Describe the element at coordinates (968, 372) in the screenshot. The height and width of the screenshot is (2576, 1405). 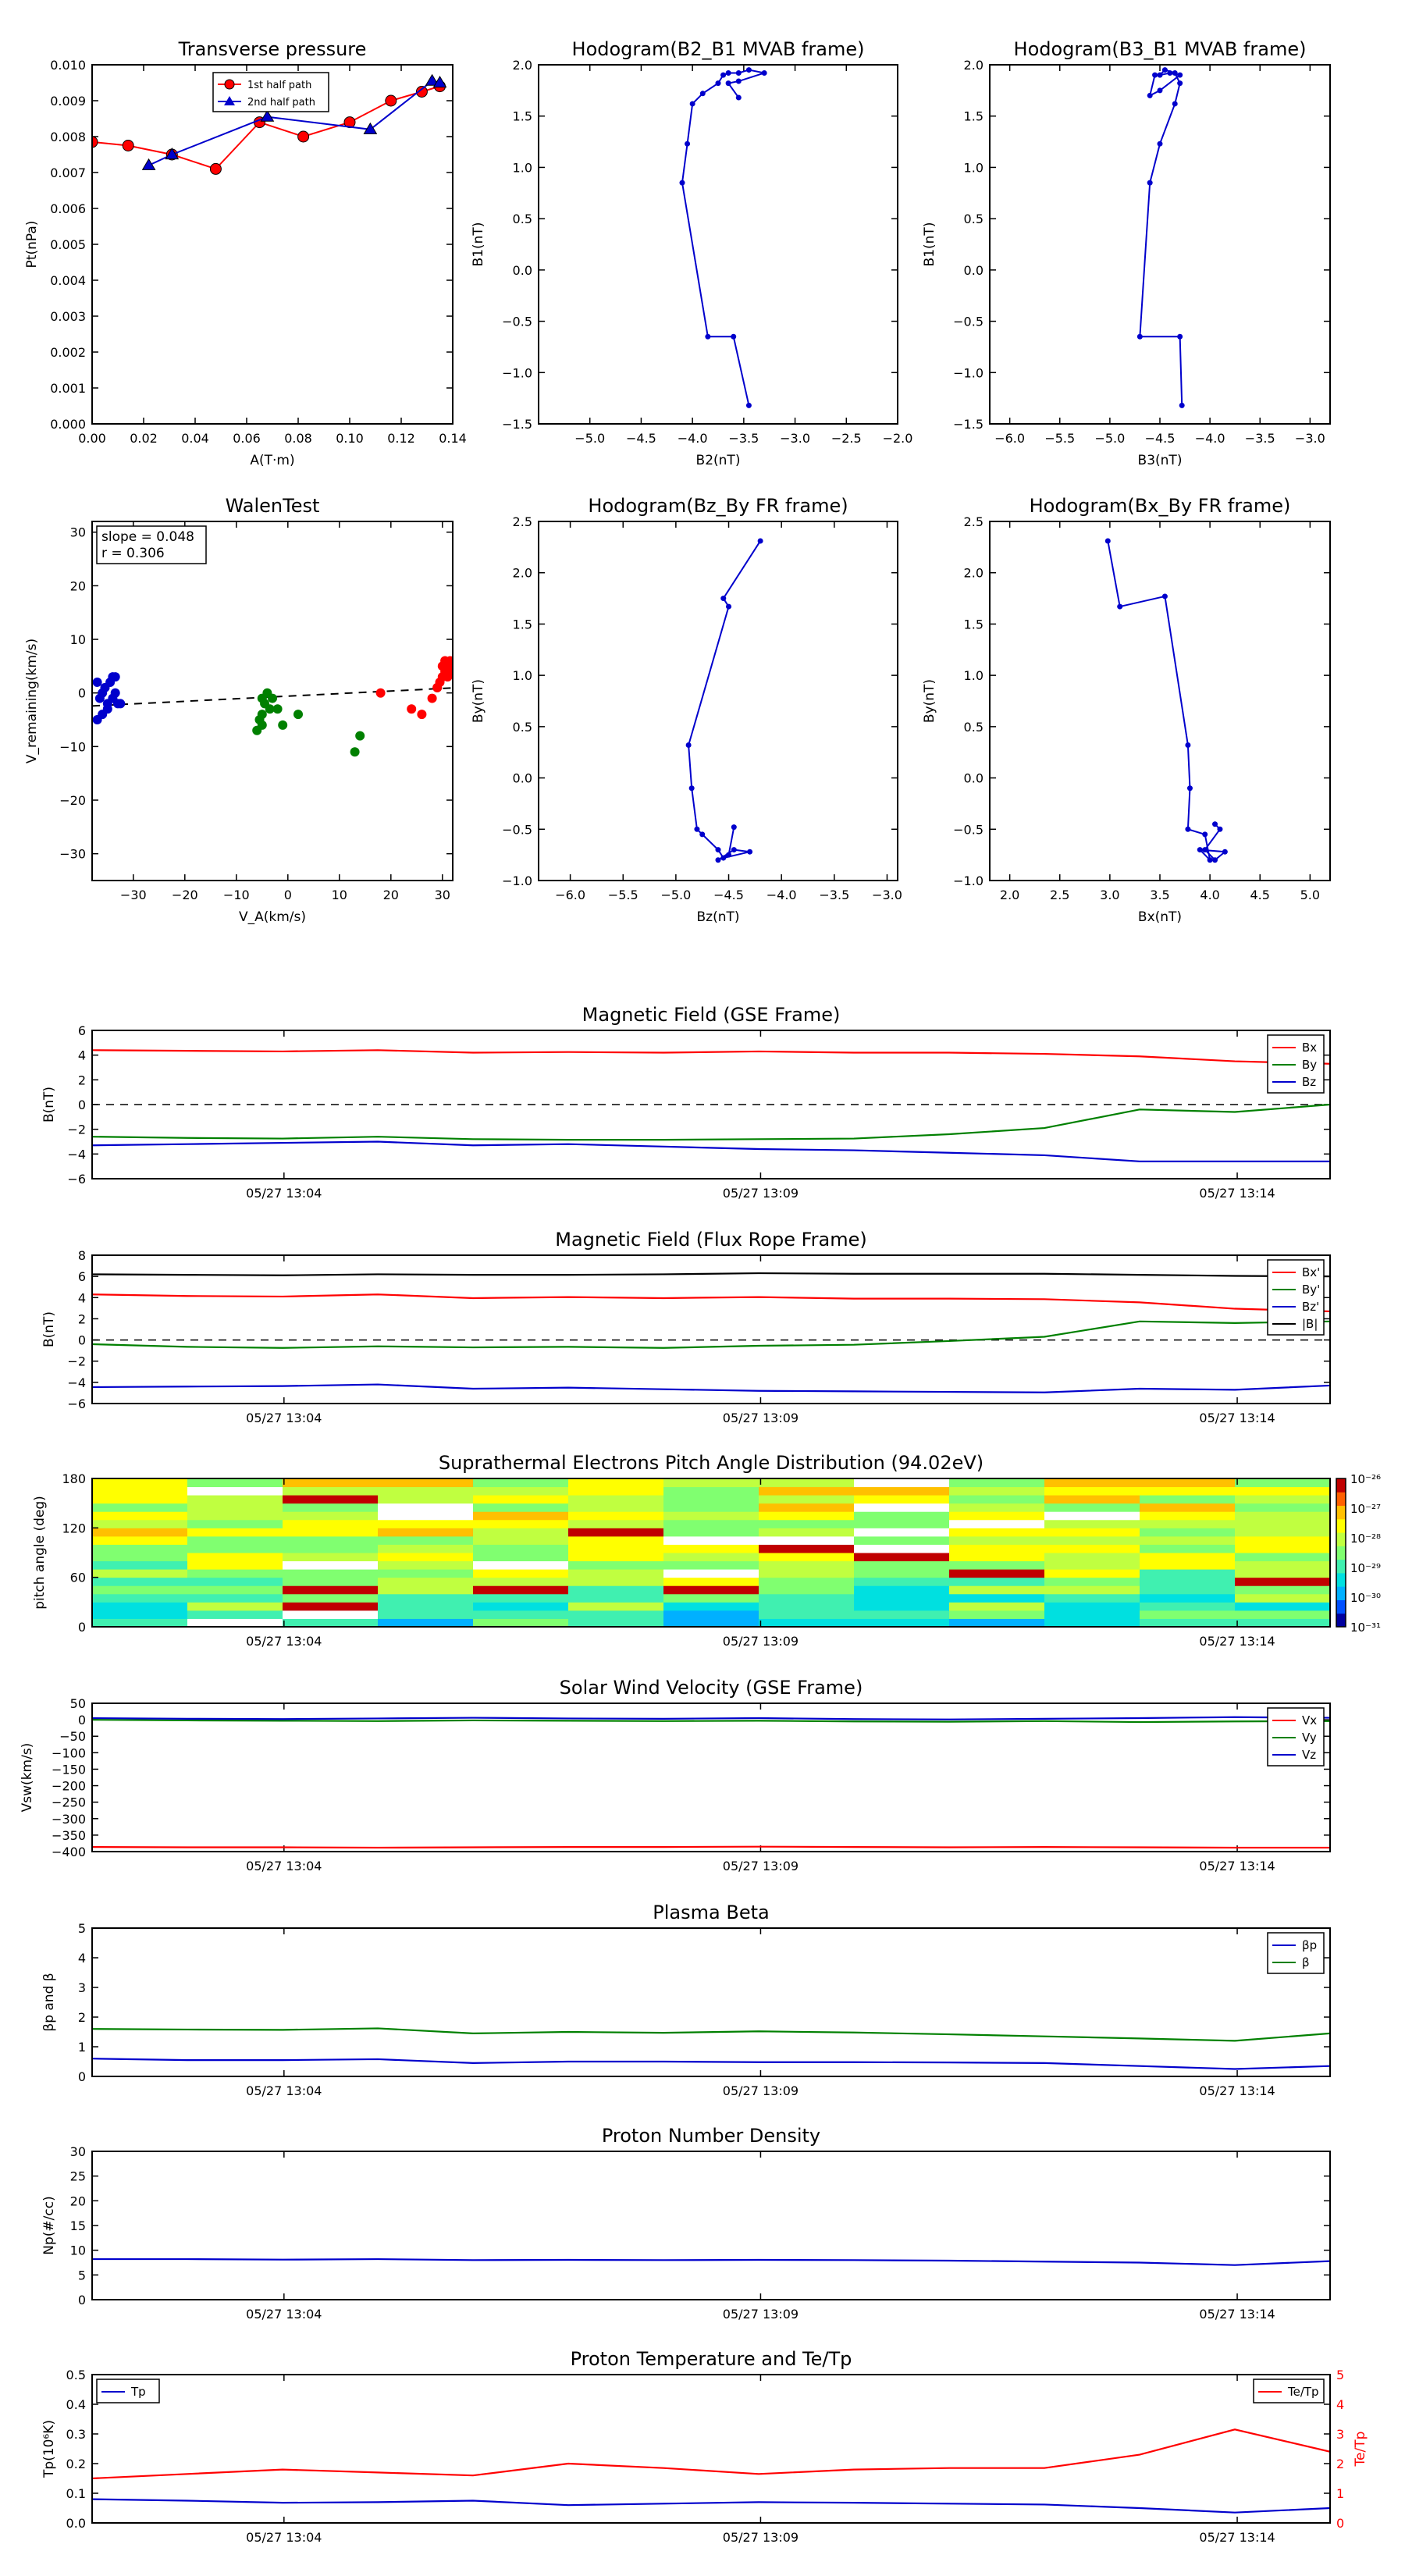
I see `y-tick-label: −1.0` at that location.